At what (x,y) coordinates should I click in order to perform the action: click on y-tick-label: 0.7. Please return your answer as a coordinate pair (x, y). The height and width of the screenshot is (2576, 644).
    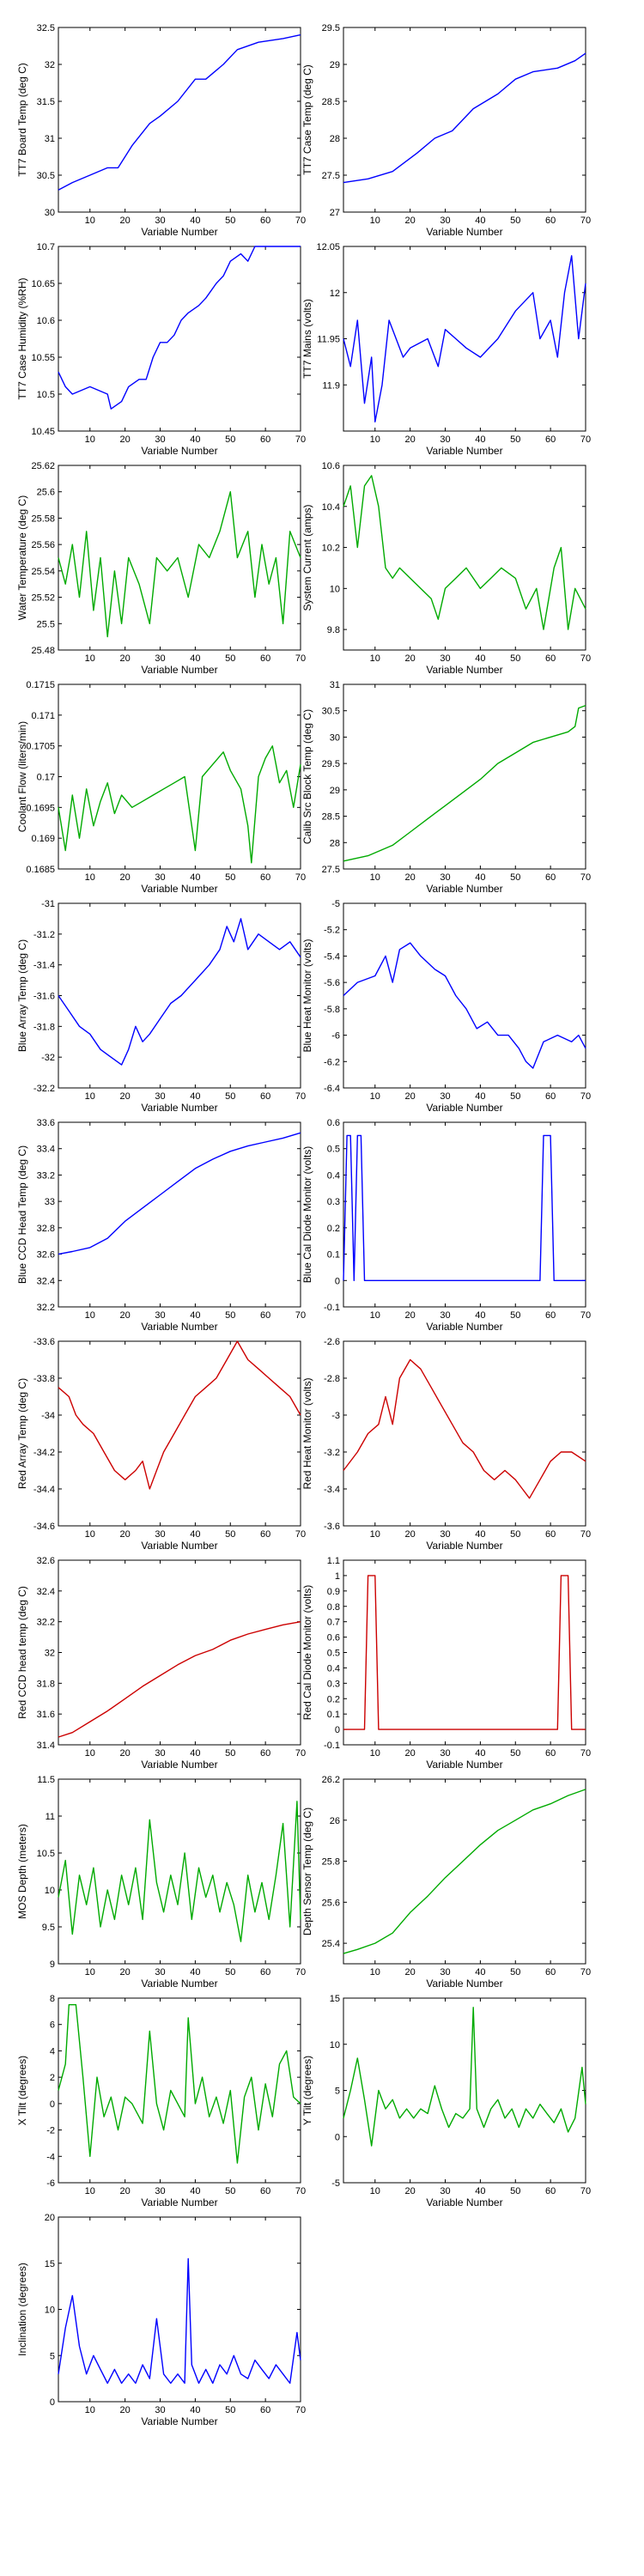
    Looking at the image, I should click on (334, 1623).